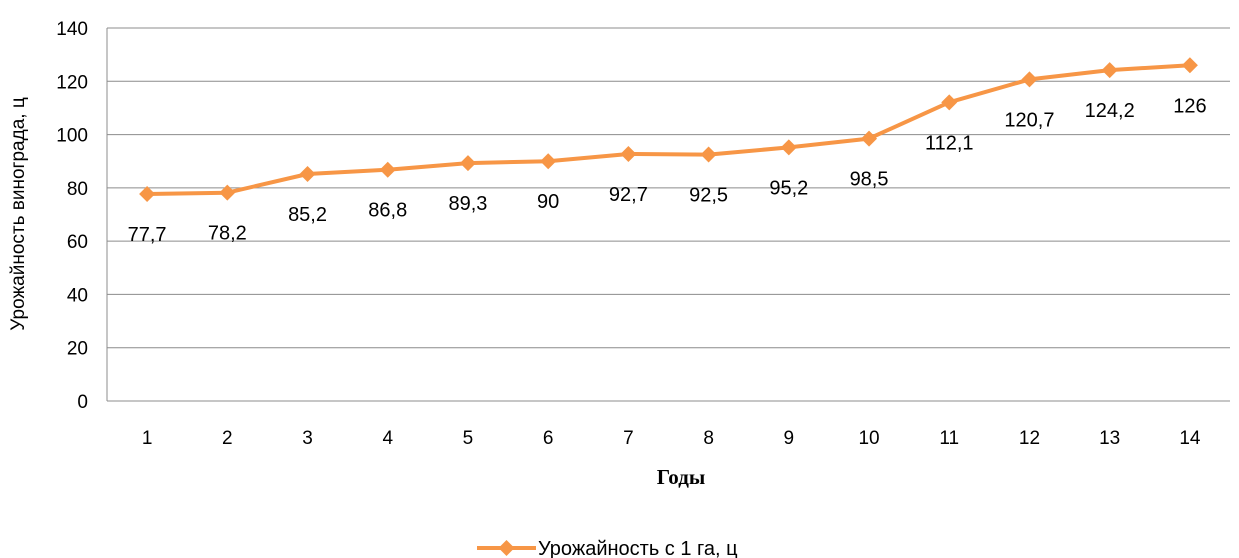 This screenshot has height=558, width=1239. Describe the element at coordinates (949, 143) in the screenshot. I see `data-label: 112,1` at that location.